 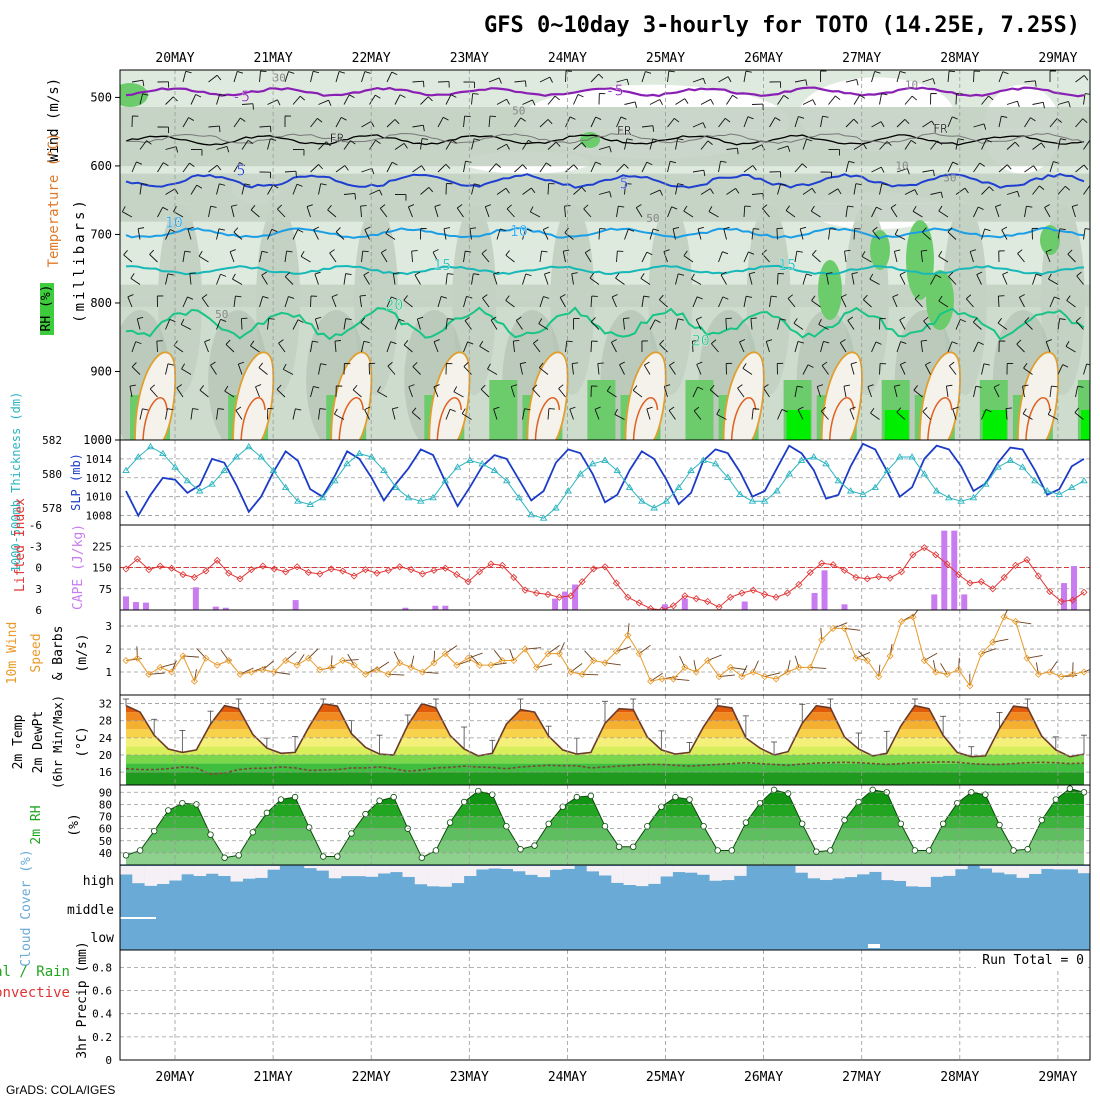 I want to click on rh-tick-label: 70, so click(x=105, y=817).